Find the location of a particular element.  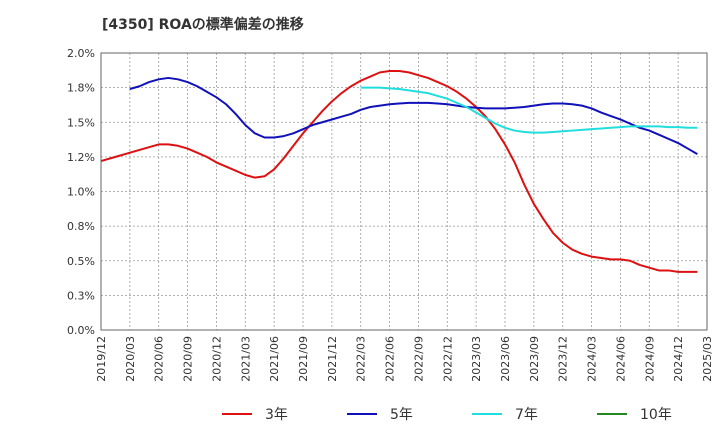

chart-title: [4350] ROAの標準偏差の推移 is located at coordinates (203, 25).